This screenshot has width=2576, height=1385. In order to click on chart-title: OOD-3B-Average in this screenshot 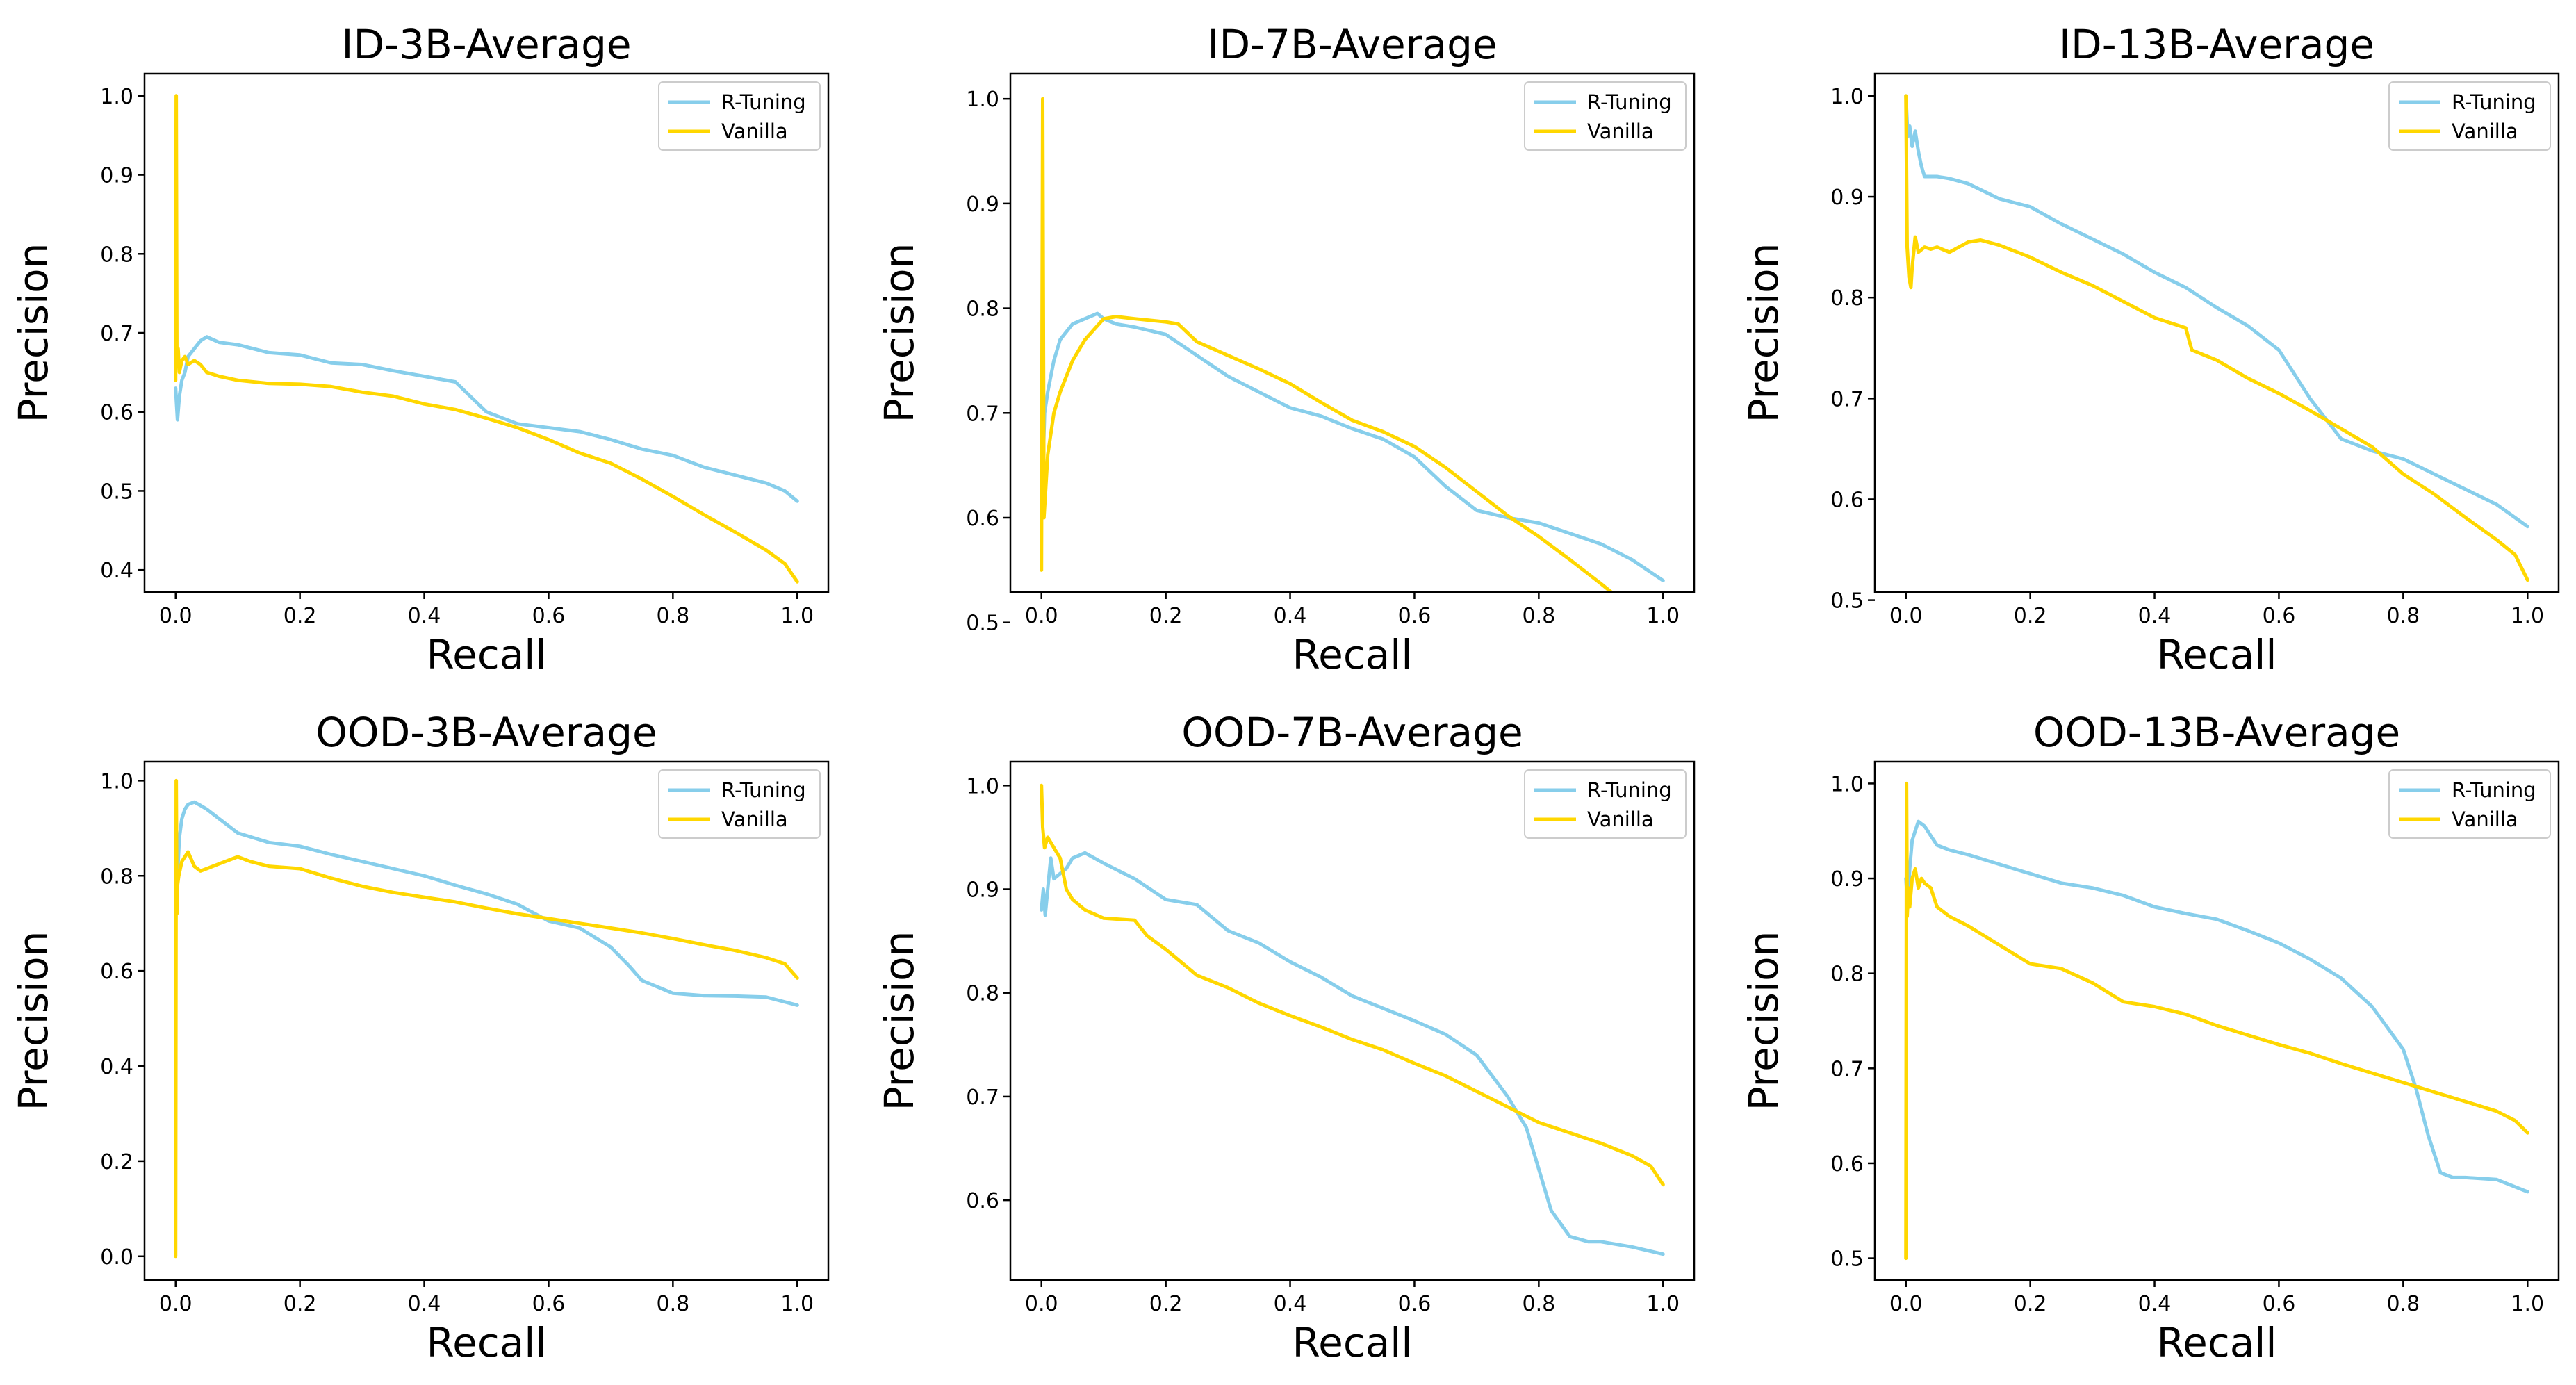, I will do `click(486, 732)`.